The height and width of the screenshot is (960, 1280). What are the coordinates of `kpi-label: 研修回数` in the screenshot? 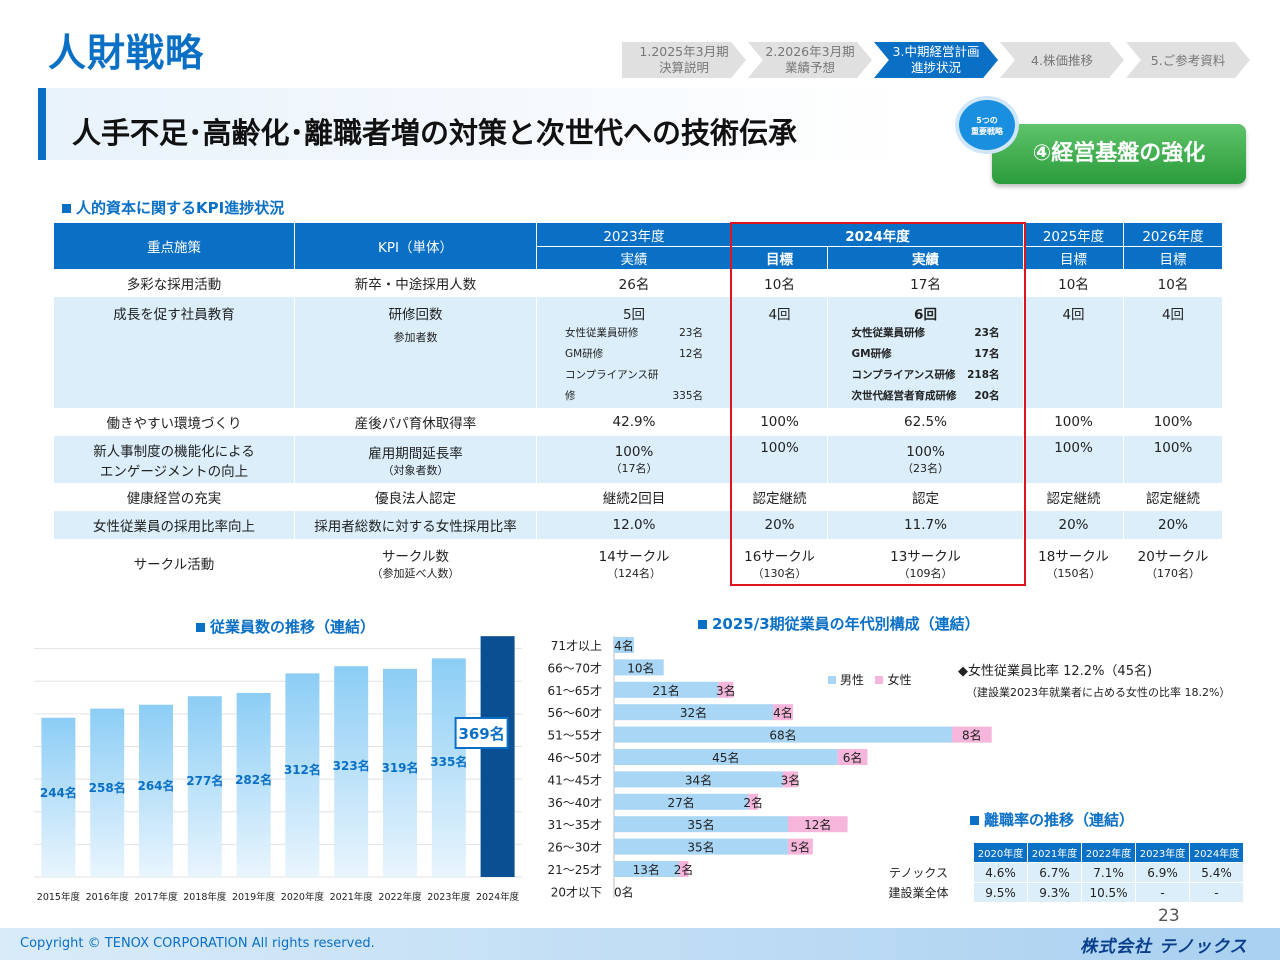 It's located at (415, 315).